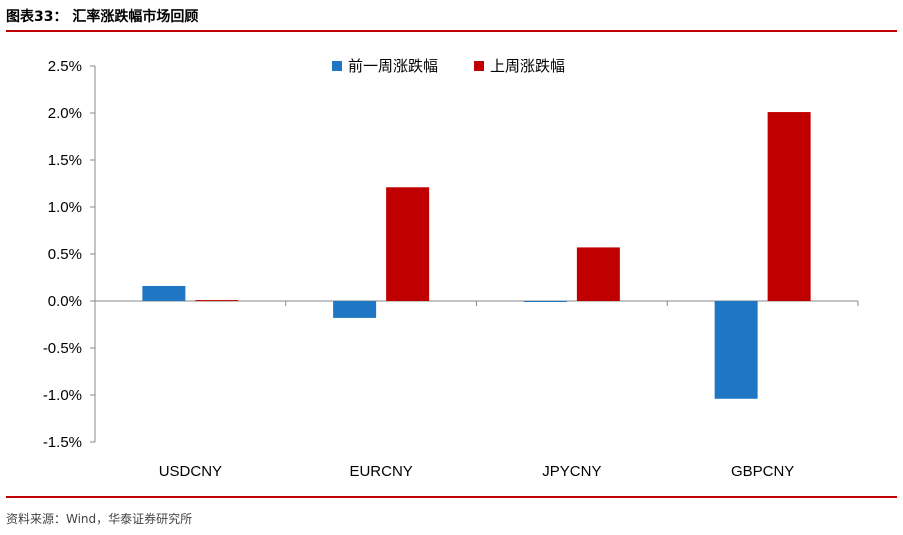 This screenshot has width=903, height=535. Describe the element at coordinates (65, 113) in the screenshot. I see `y-tick-label: 2.0%` at that location.